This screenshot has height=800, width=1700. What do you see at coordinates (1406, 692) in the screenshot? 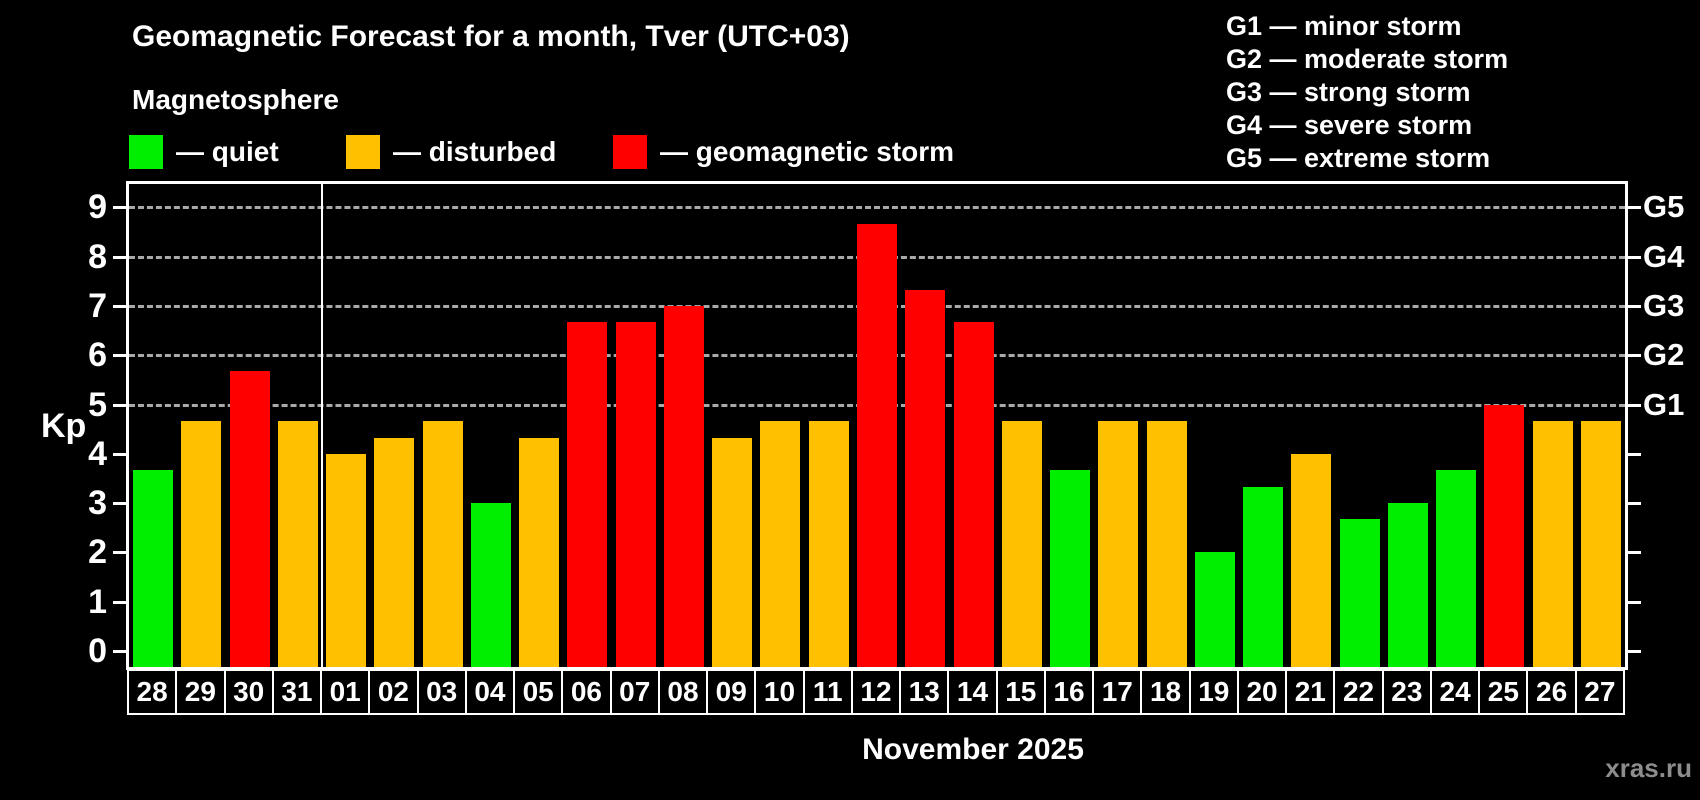
I see `x-label-day-23: 23` at bounding box center [1406, 692].